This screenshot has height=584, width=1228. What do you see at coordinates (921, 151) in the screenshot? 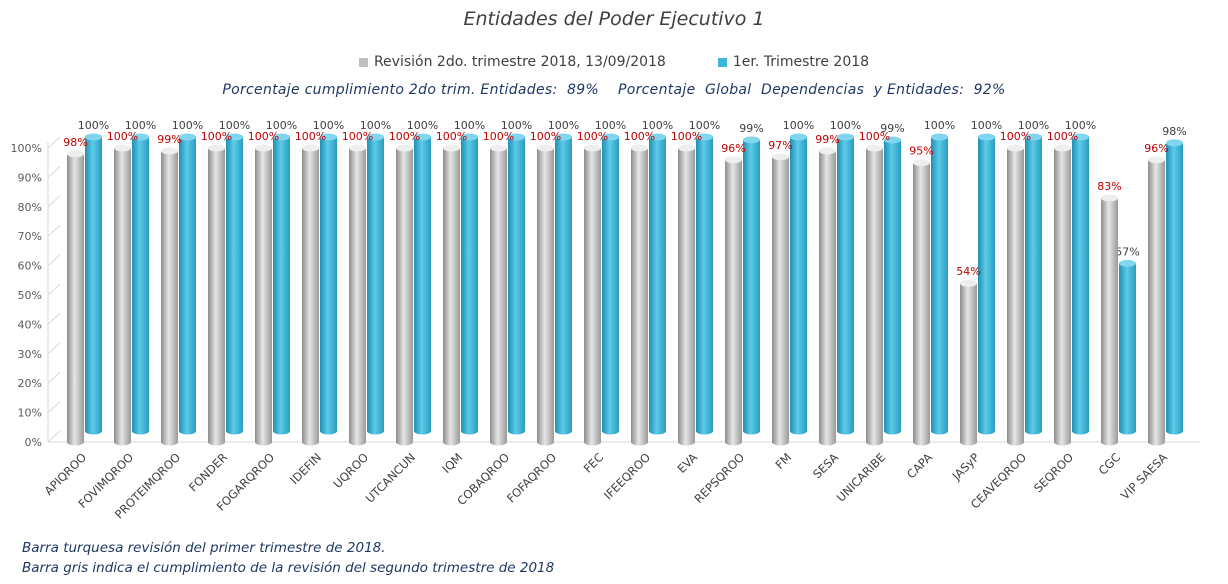
I see `data-label-gray: 95%` at bounding box center [921, 151].